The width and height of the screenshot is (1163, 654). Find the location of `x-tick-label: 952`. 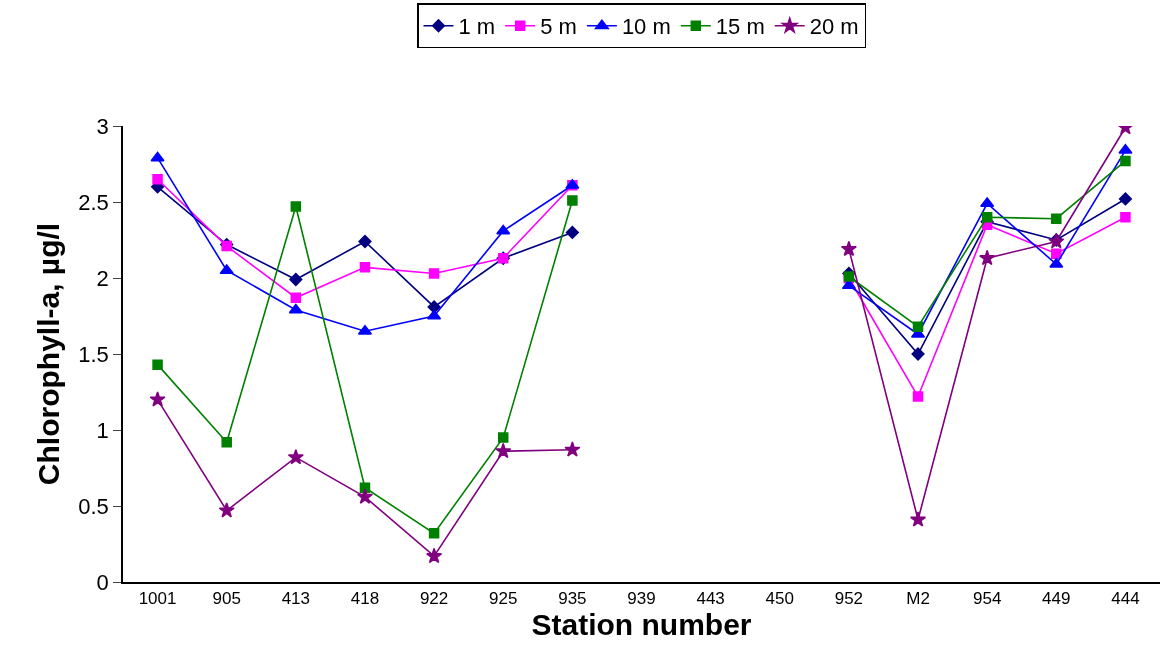

x-tick-label: 952 is located at coordinates (849, 599).